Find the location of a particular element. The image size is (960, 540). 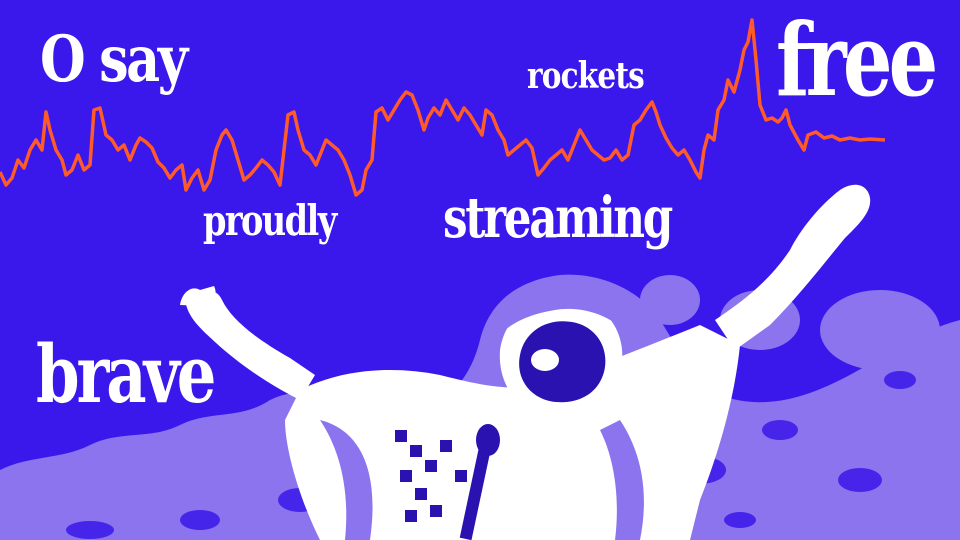

word-free: free is located at coordinates (857, 60).